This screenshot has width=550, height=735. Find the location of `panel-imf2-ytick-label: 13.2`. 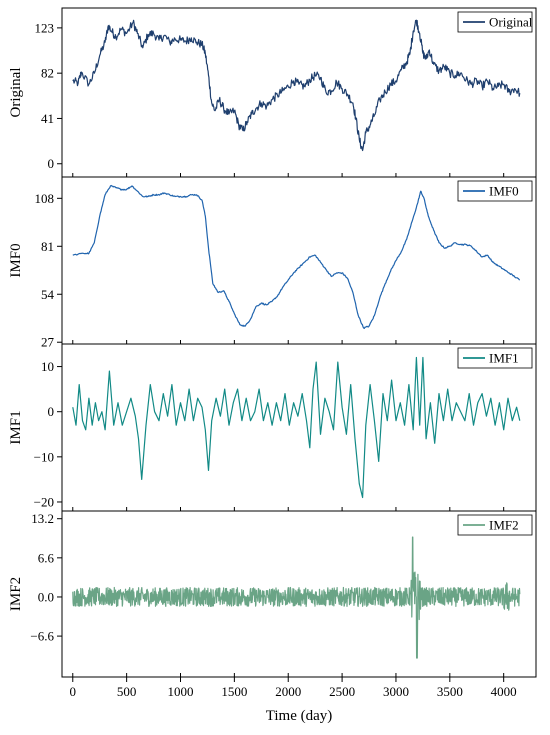

panel-imf2-ytick-label: 13.2 is located at coordinates (42, 518).